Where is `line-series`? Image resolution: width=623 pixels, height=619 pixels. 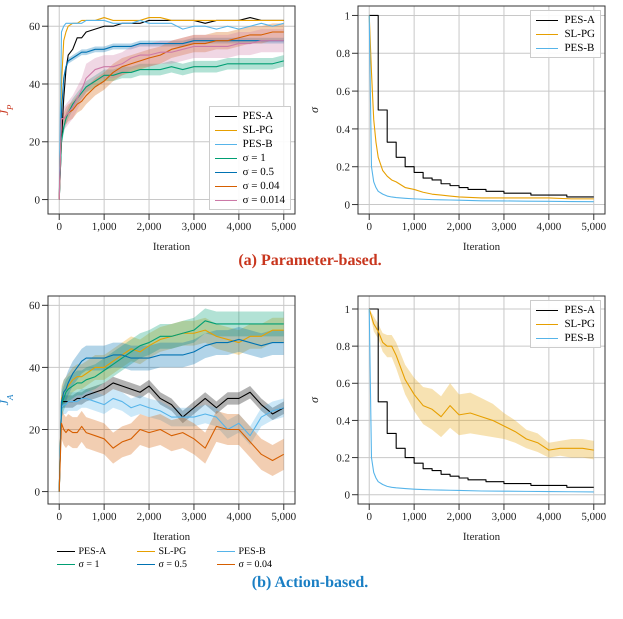
line-series is located at coordinates (171, 457).